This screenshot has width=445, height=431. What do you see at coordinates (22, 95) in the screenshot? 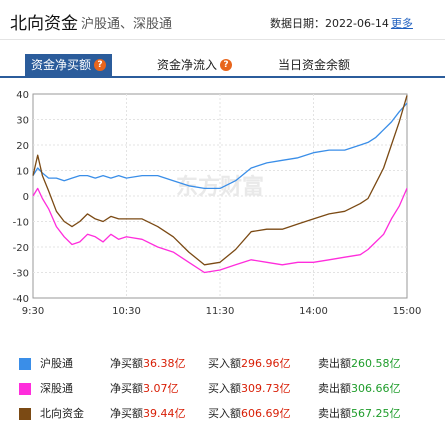
I see `y-tick-label: 40` at bounding box center [22, 95].